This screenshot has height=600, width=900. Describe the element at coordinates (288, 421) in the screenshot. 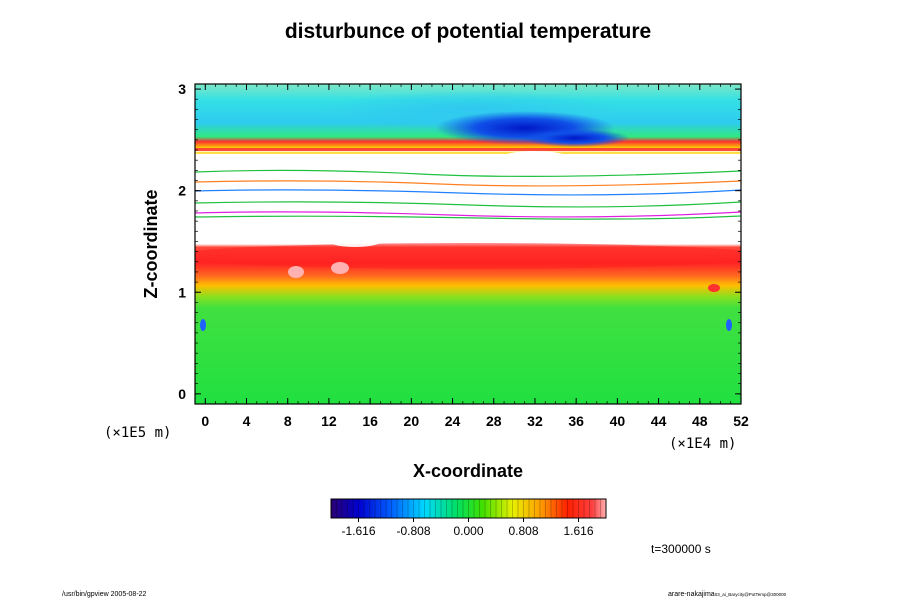

I see `x-tick-label: 8` at that location.